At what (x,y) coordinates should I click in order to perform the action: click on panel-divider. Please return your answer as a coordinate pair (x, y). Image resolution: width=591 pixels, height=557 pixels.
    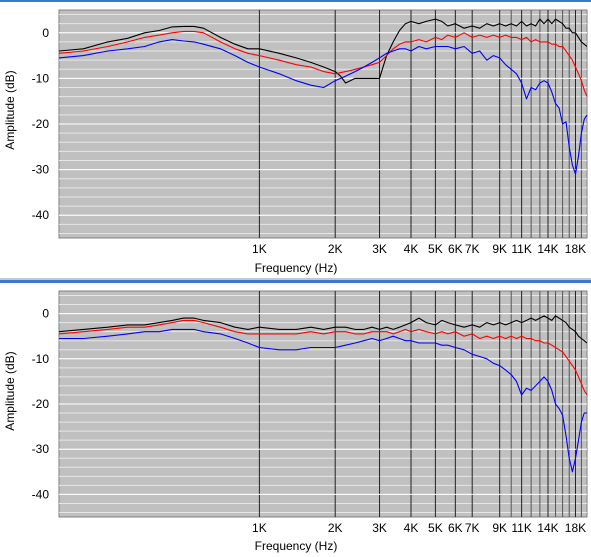
    Looking at the image, I should click on (295, 279).